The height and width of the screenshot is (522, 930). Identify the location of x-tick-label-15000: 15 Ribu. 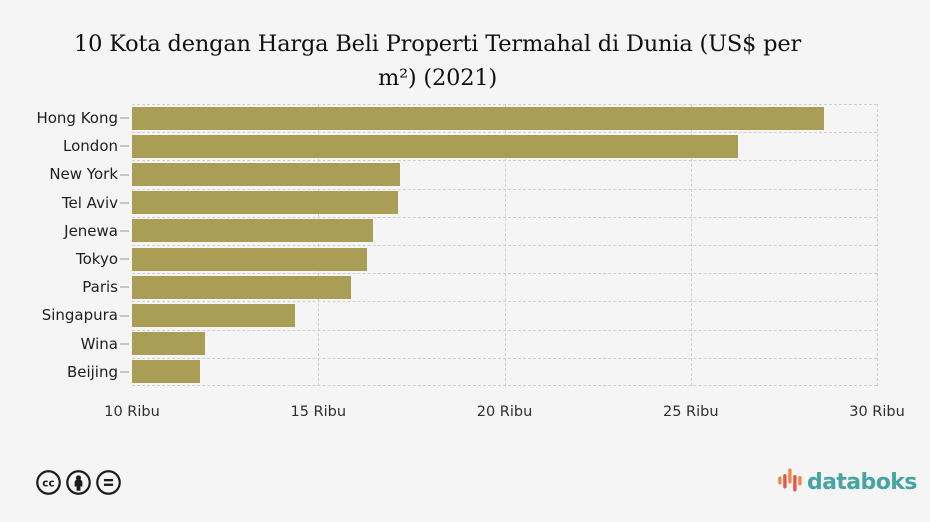
(318, 412).